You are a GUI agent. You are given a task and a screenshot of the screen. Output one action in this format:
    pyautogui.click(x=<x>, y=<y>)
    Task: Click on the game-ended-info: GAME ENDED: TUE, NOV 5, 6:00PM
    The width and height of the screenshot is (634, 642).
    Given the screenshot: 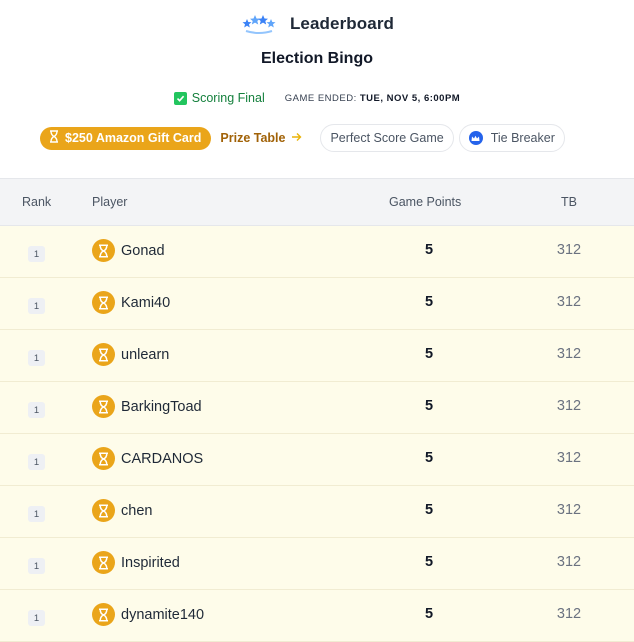 What is the action you would take?
    pyautogui.click(x=373, y=98)
    